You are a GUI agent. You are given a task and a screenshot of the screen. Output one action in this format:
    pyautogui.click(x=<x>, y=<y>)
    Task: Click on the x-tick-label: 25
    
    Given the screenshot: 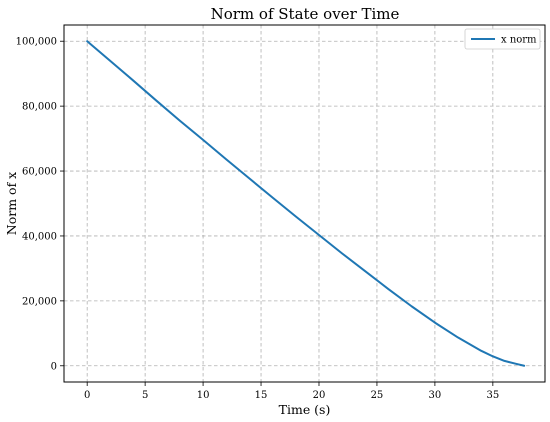 What is the action you would take?
    pyautogui.click(x=377, y=395)
    